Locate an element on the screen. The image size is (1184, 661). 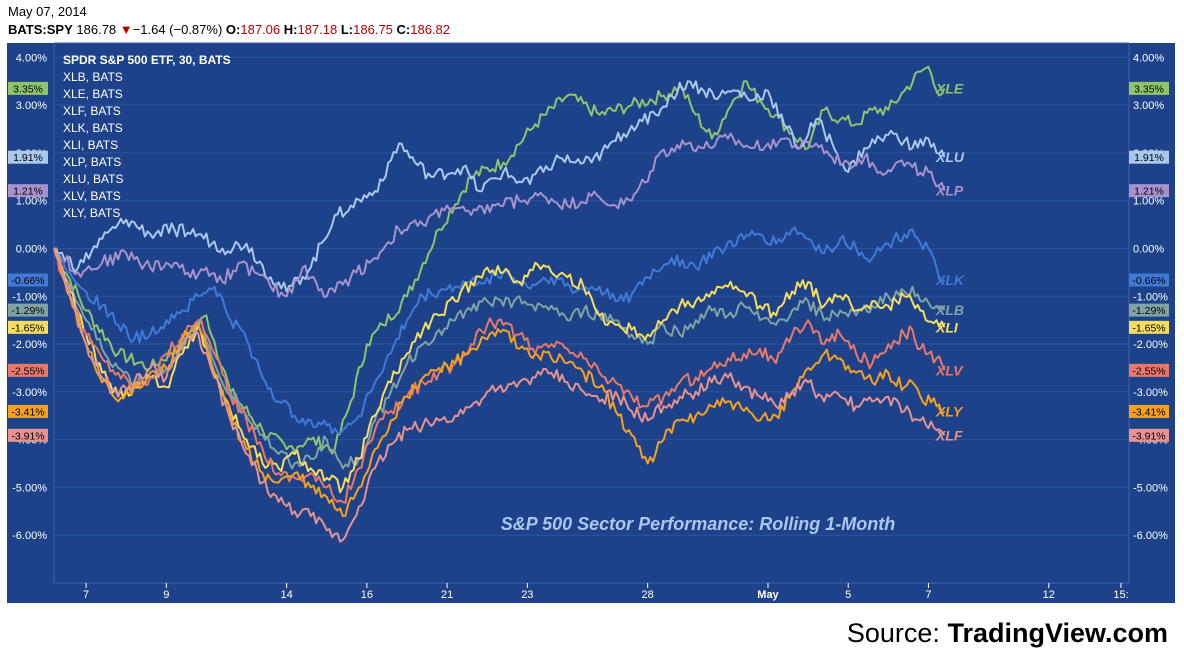
source-brand: TradingView.com is located at coordinates (1057, 633).